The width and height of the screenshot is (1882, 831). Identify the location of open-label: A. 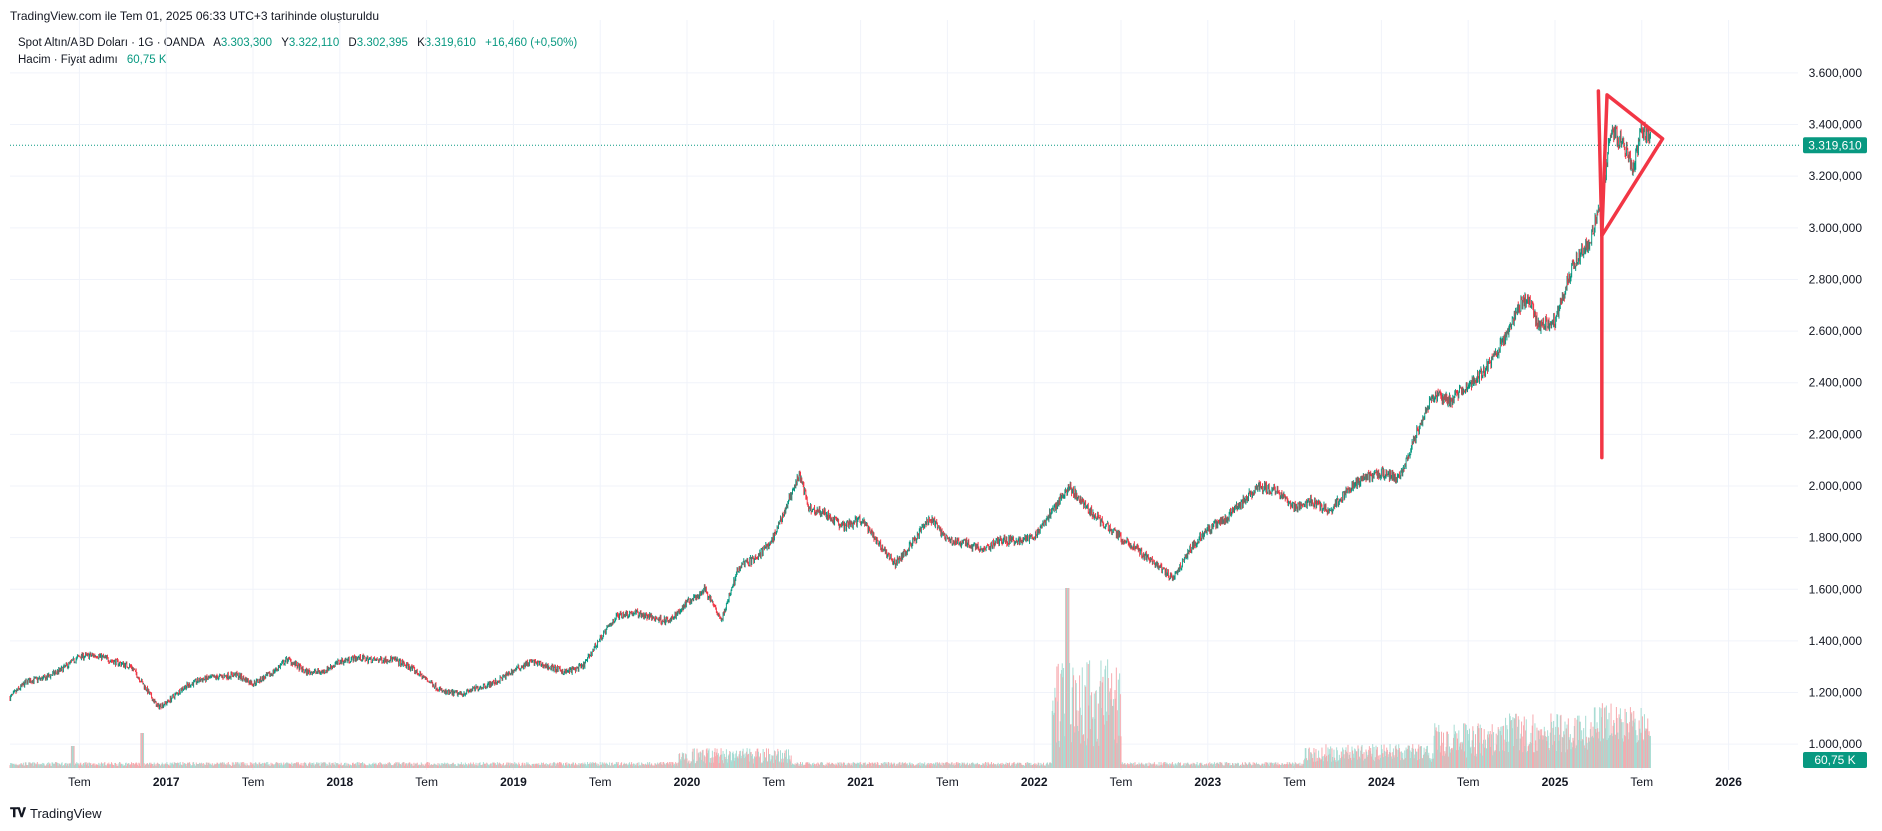
(217, 43).